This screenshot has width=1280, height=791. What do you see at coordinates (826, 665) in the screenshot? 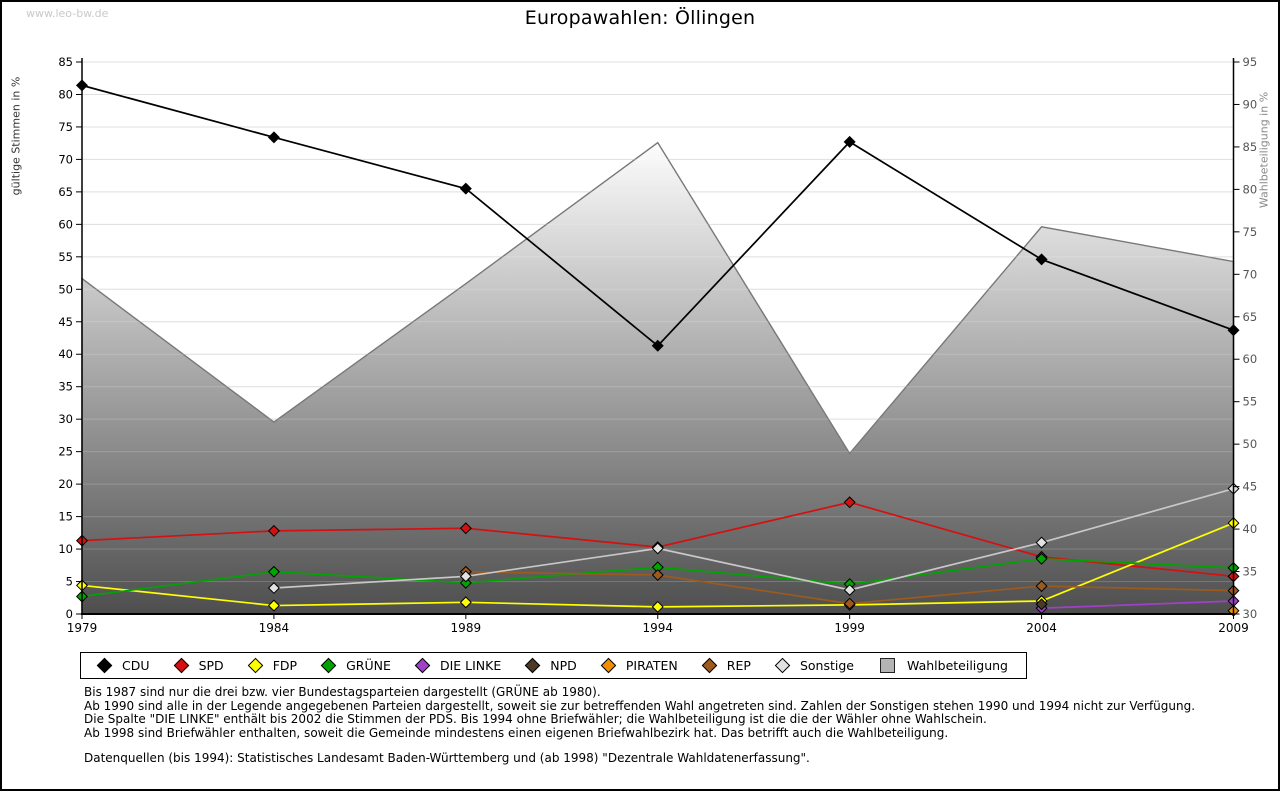
I see `legend-label: Sonstige` at bounding box center [826, 665].